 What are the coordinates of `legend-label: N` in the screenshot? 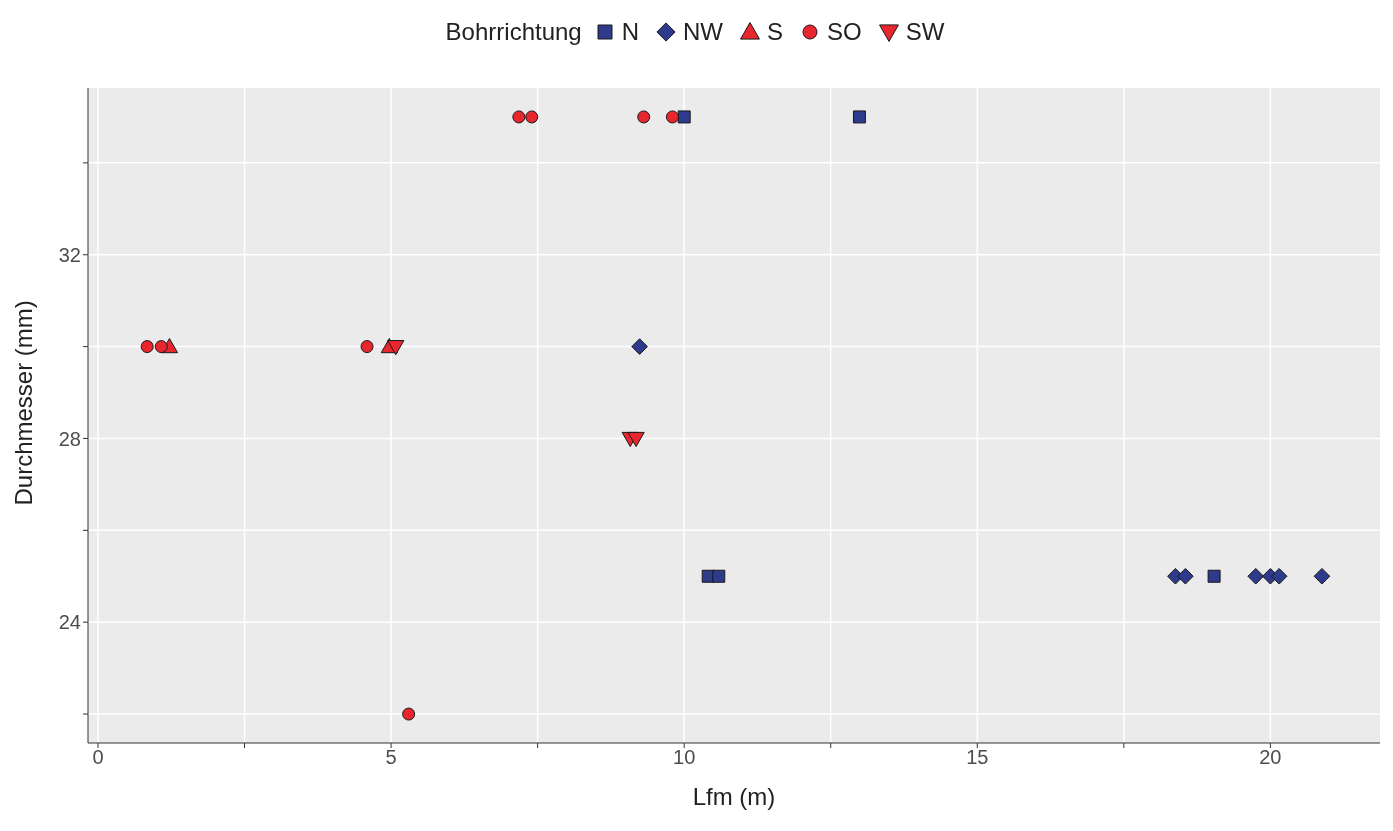 It's located at (630, 32).